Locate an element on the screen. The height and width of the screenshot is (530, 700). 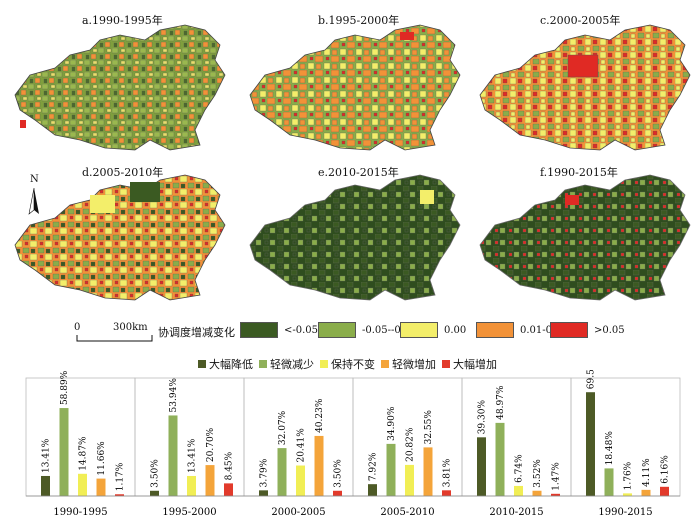
map-title-e: e.2010-2015年 is located at coordinates (358, 172).